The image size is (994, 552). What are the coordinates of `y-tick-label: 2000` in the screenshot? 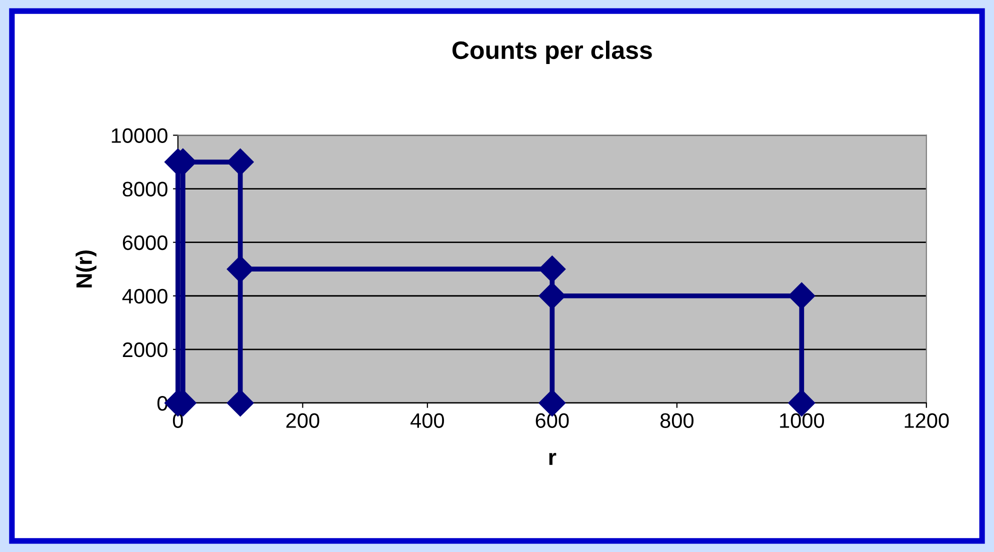 It's located at (145, 350).